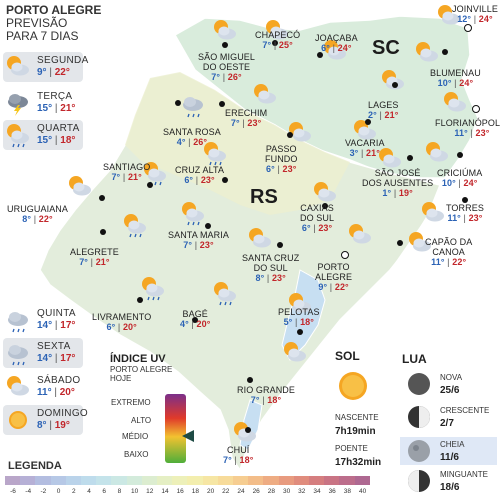  I want to click on city-temps: 11° | 23°, so click(472, 133).